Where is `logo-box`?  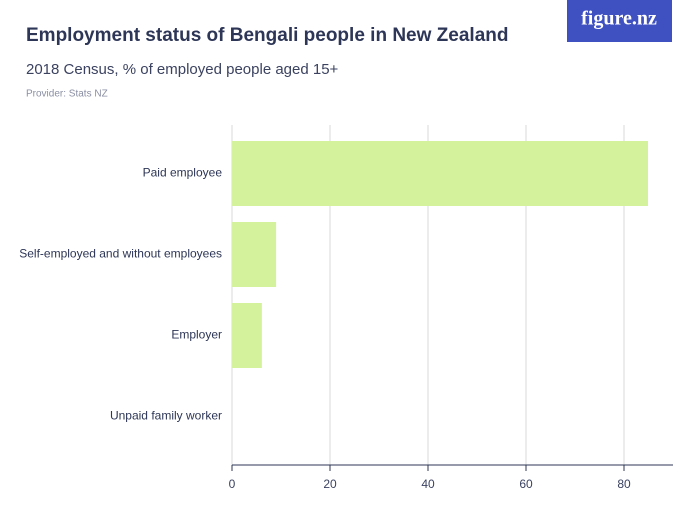
logo-box is located at coordinates (619, 21).